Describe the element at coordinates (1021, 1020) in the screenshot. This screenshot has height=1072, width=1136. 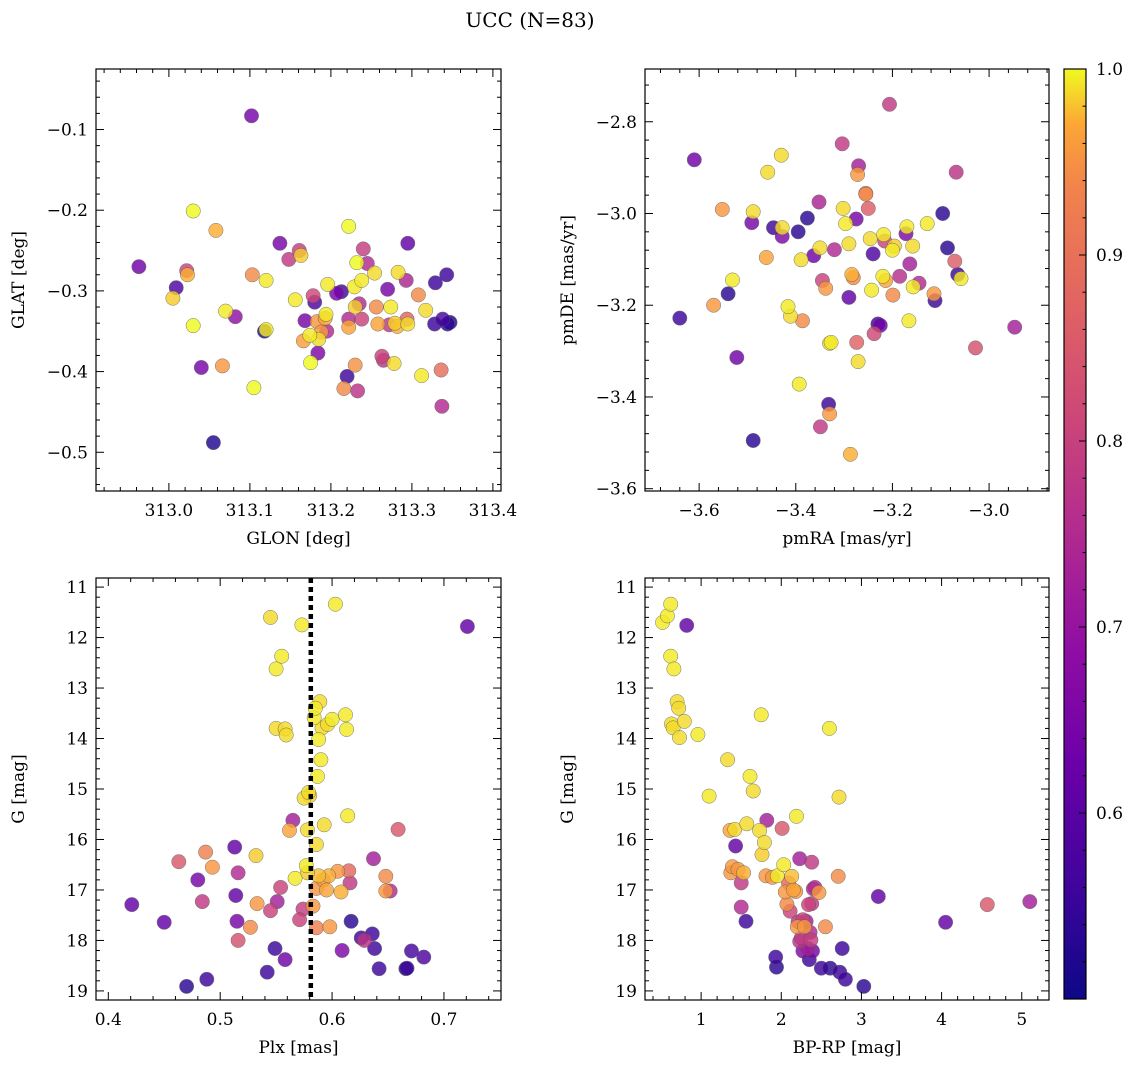
I see `x-tick-label: 5` at that location.